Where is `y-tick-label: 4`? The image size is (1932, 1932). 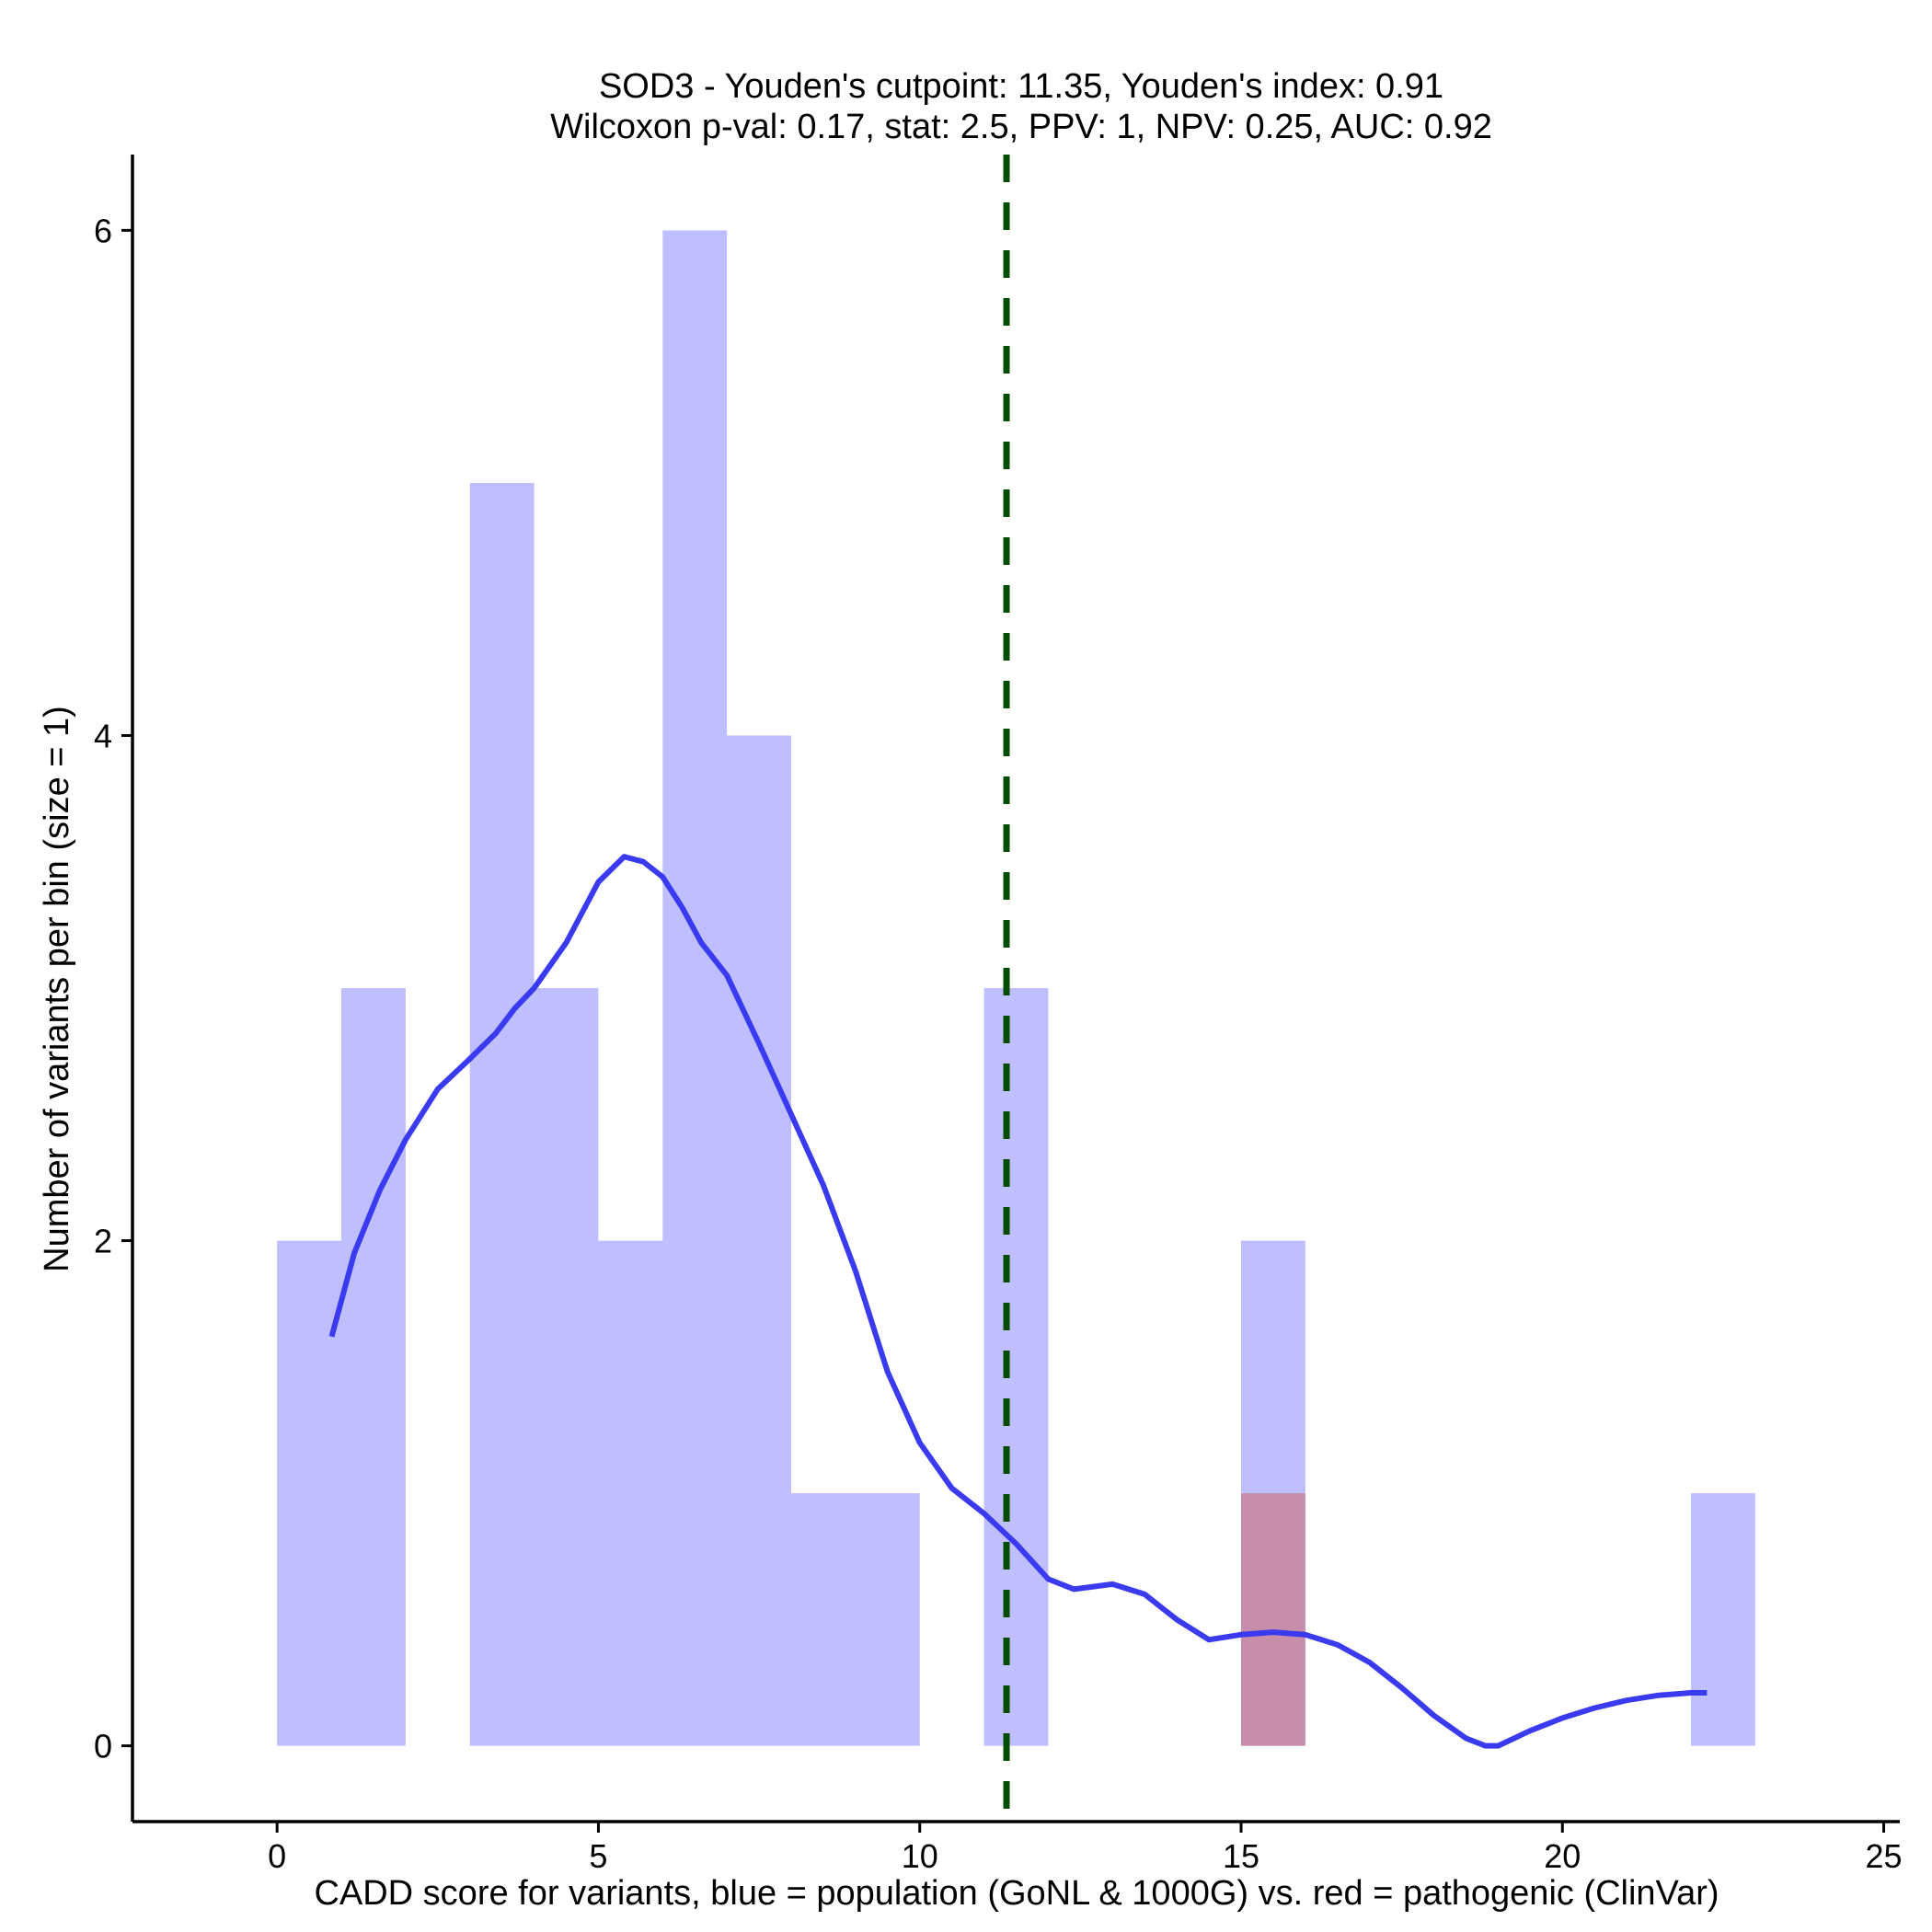
y-tick-label: 4 is located at coordinates (103, 735).